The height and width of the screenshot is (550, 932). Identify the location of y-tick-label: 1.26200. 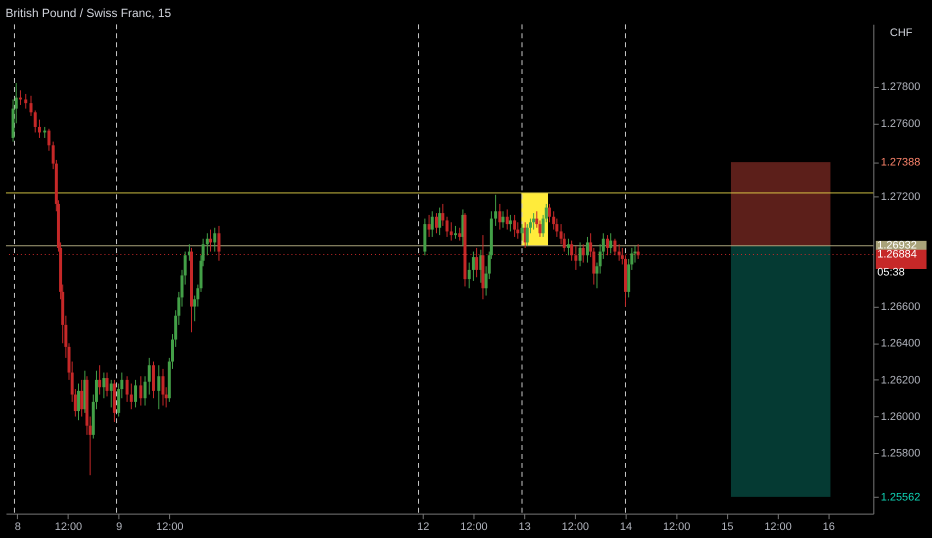
(900, 380).